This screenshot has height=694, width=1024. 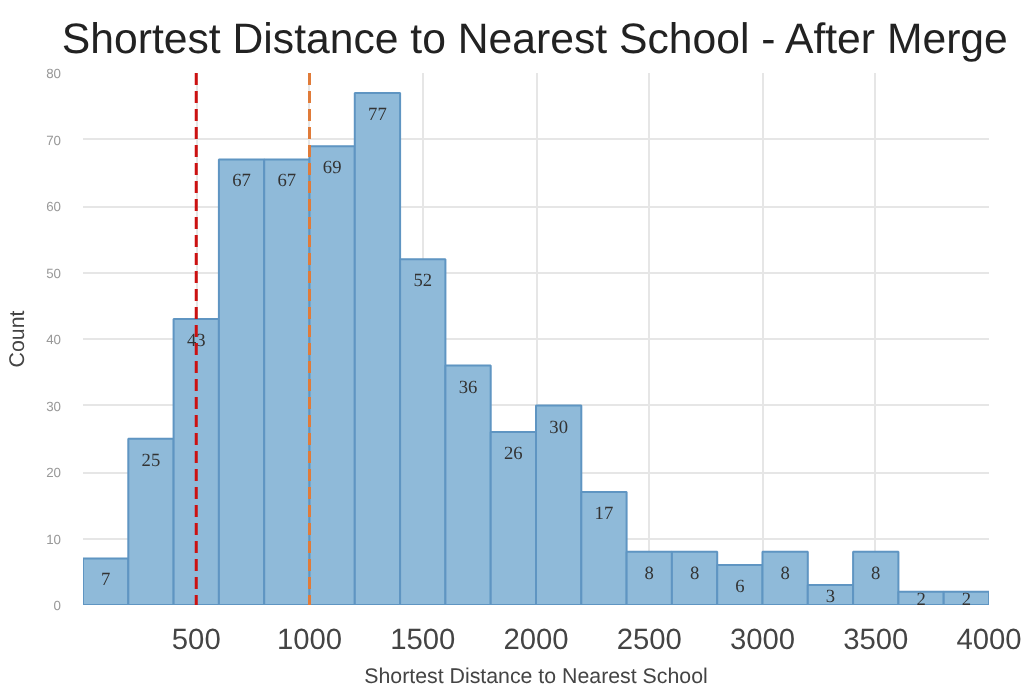 I want to click on data-label: 6, so click(x=740, y=588).